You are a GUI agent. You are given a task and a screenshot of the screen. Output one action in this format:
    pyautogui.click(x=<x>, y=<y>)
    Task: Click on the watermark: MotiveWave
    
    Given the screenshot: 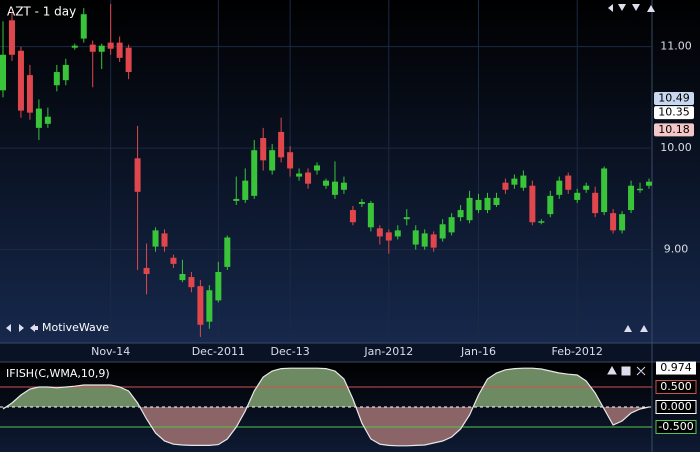 What is the action you would take?
    pyautogui.click(x=75, y=327)
    